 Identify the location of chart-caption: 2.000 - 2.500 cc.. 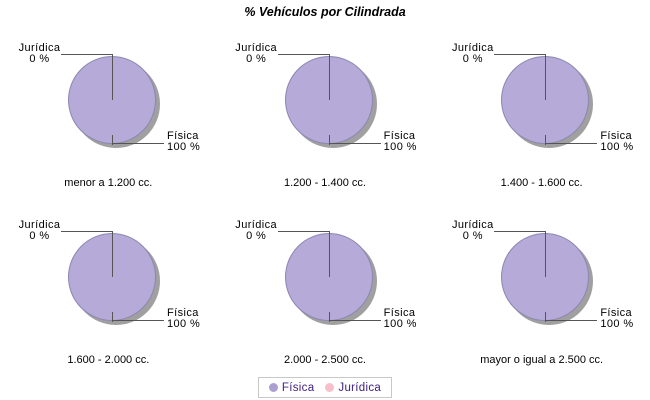
(325, 360).